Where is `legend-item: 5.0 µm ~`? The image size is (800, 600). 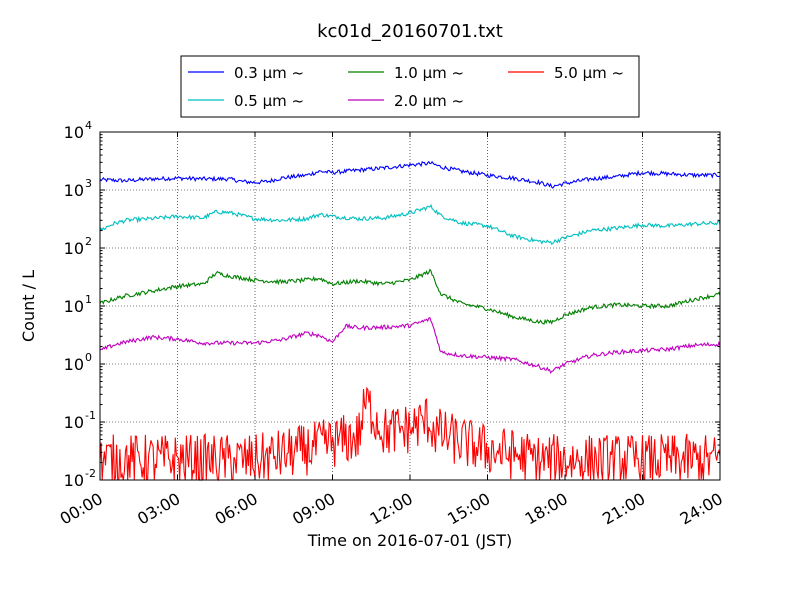 legend-item: 5.0 µm ~ is located at coordinates (566, 73).